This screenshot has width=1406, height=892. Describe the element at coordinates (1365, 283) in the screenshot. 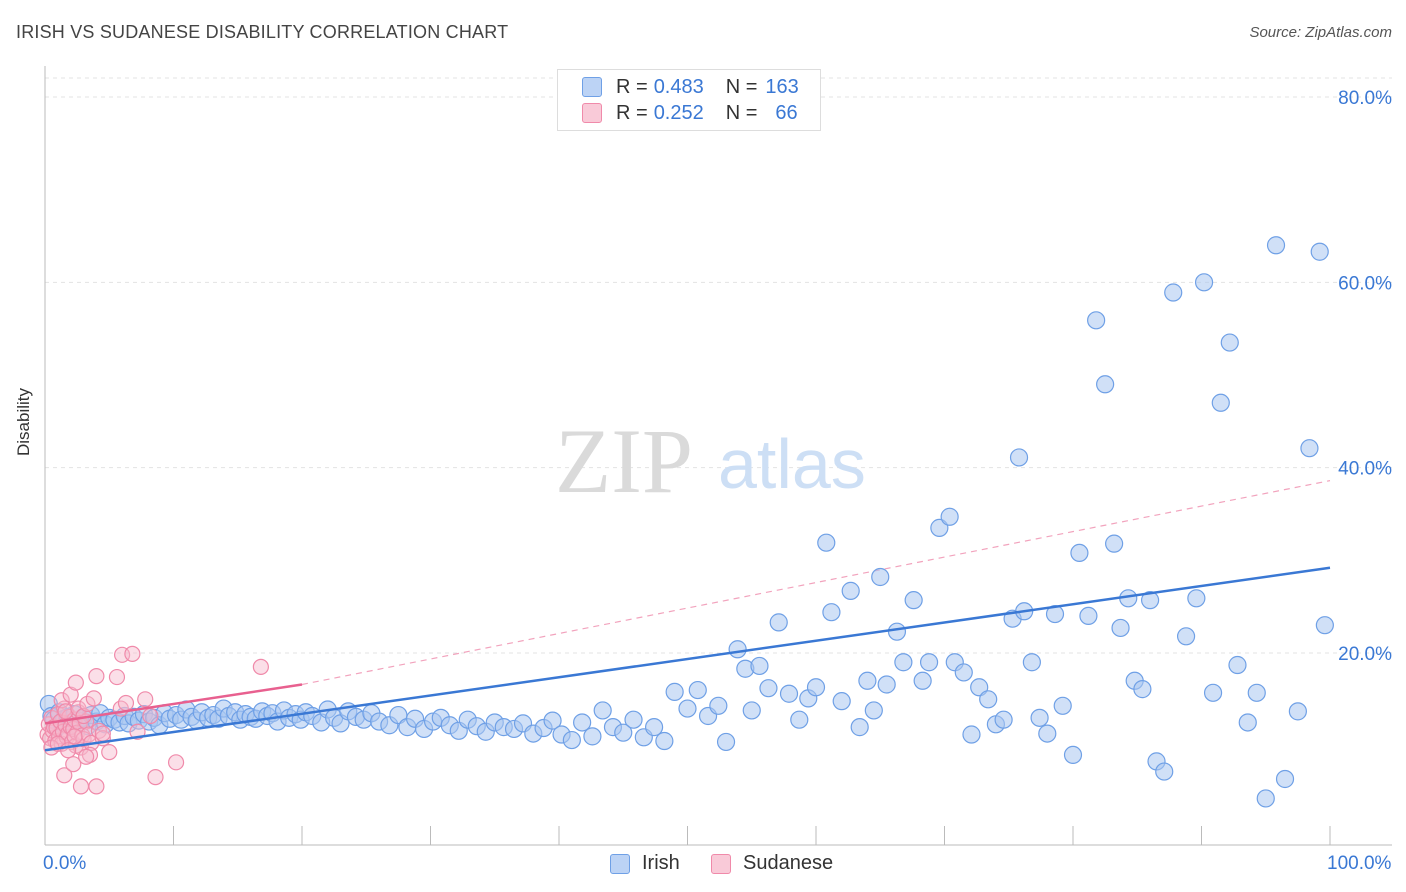

I see `y-tick-label-60: 60.0%` at that location.